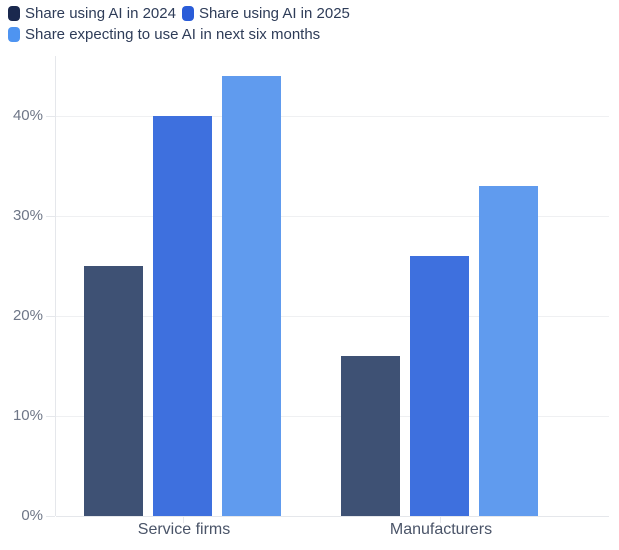  Describe the element at coordinates (14, 13) in the screenshot. I see `legend-swatch-2024` at that location.